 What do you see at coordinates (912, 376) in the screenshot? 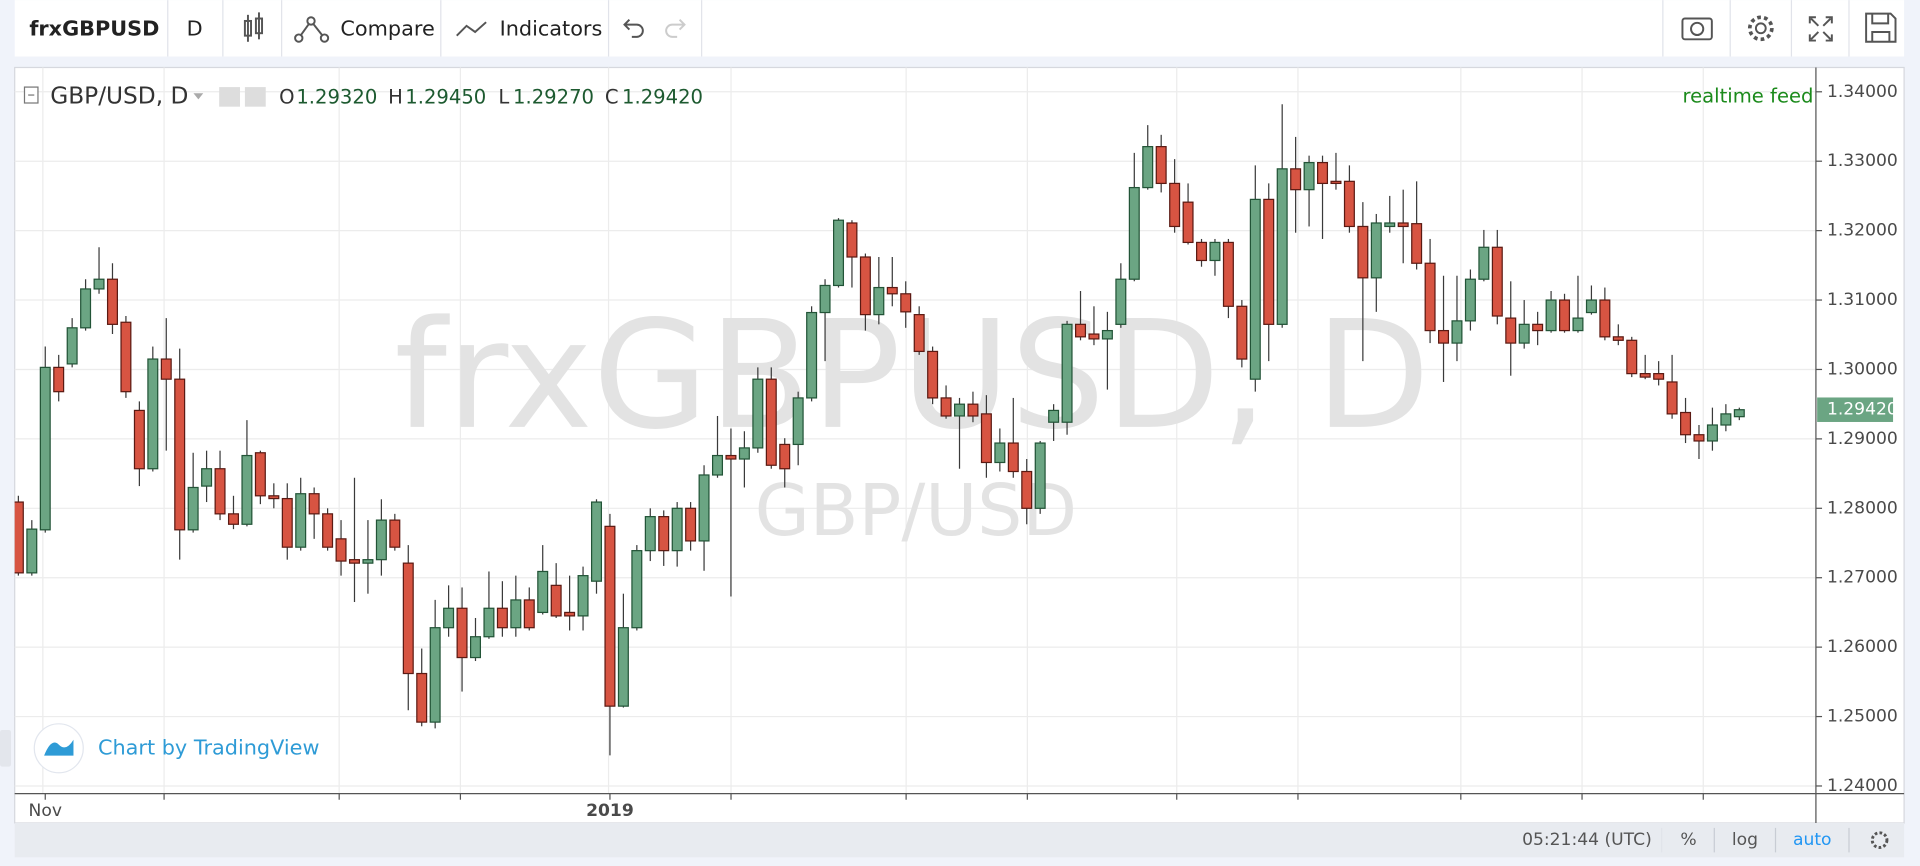
I see `watermark: frxGBPUSD, D` at bounding box center [912, 376].